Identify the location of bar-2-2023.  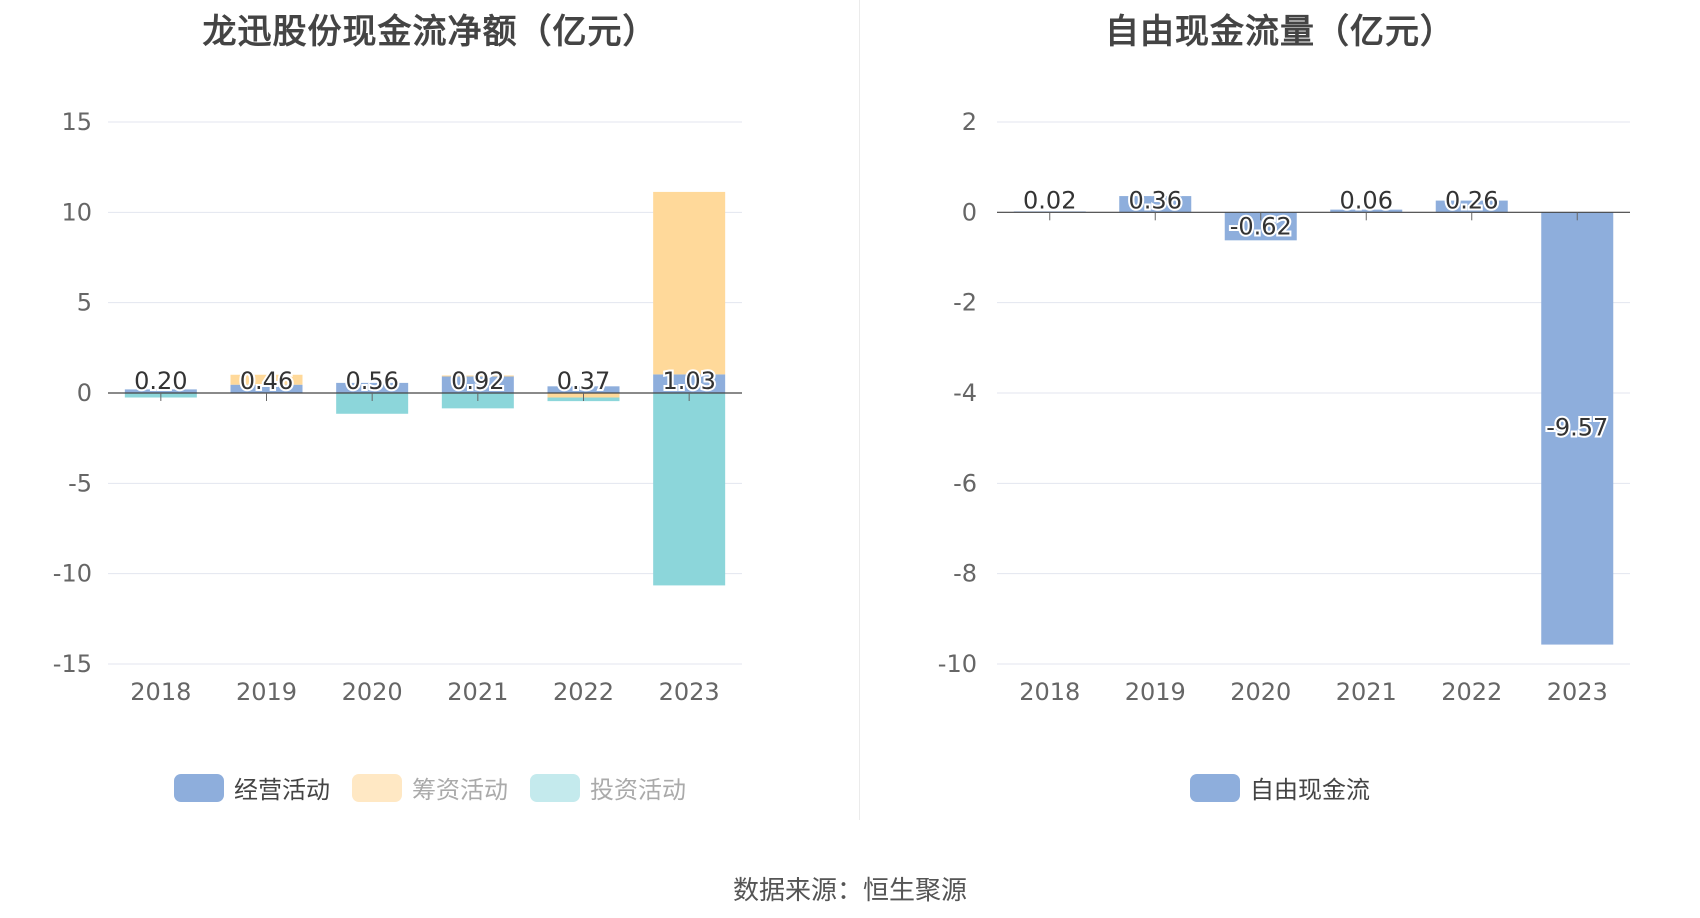
(689, 283).